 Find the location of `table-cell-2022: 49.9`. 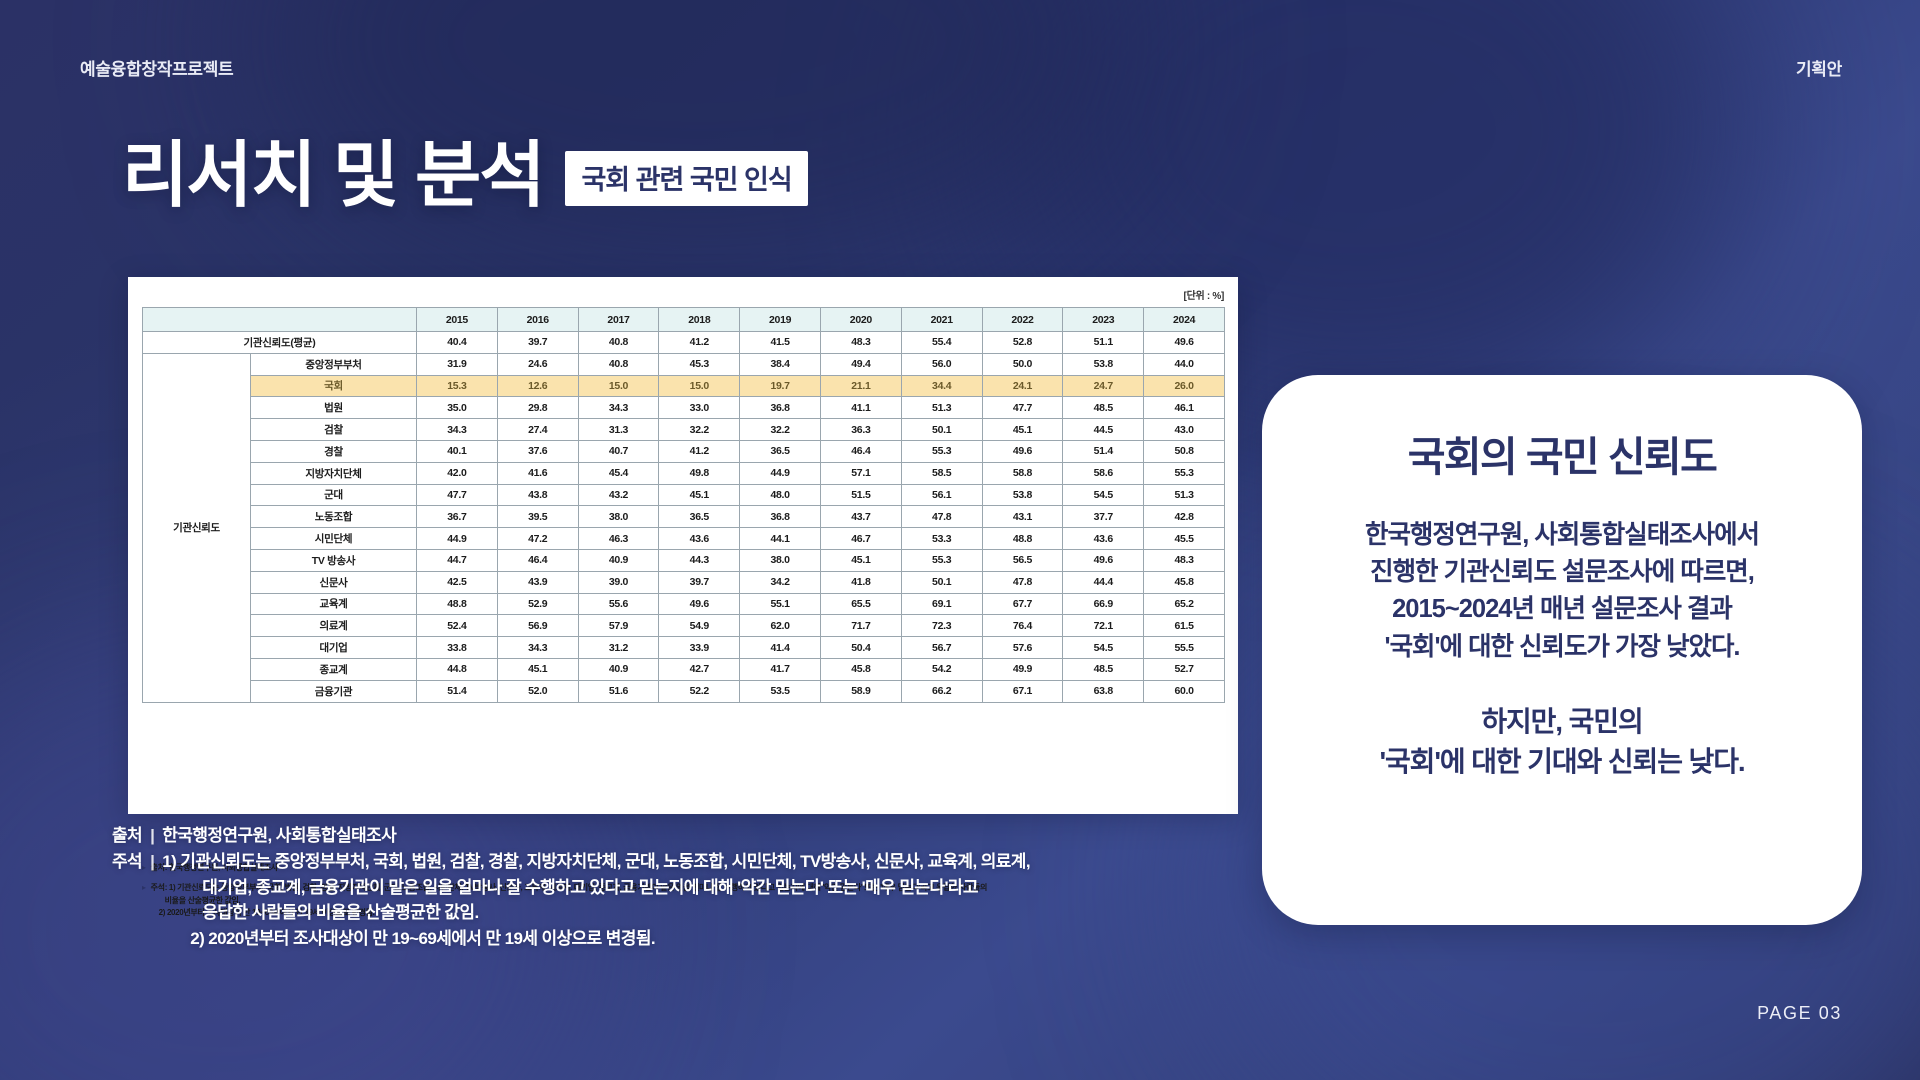

table-cell-2022: 49.9 is located at coordinates (1022, 669).